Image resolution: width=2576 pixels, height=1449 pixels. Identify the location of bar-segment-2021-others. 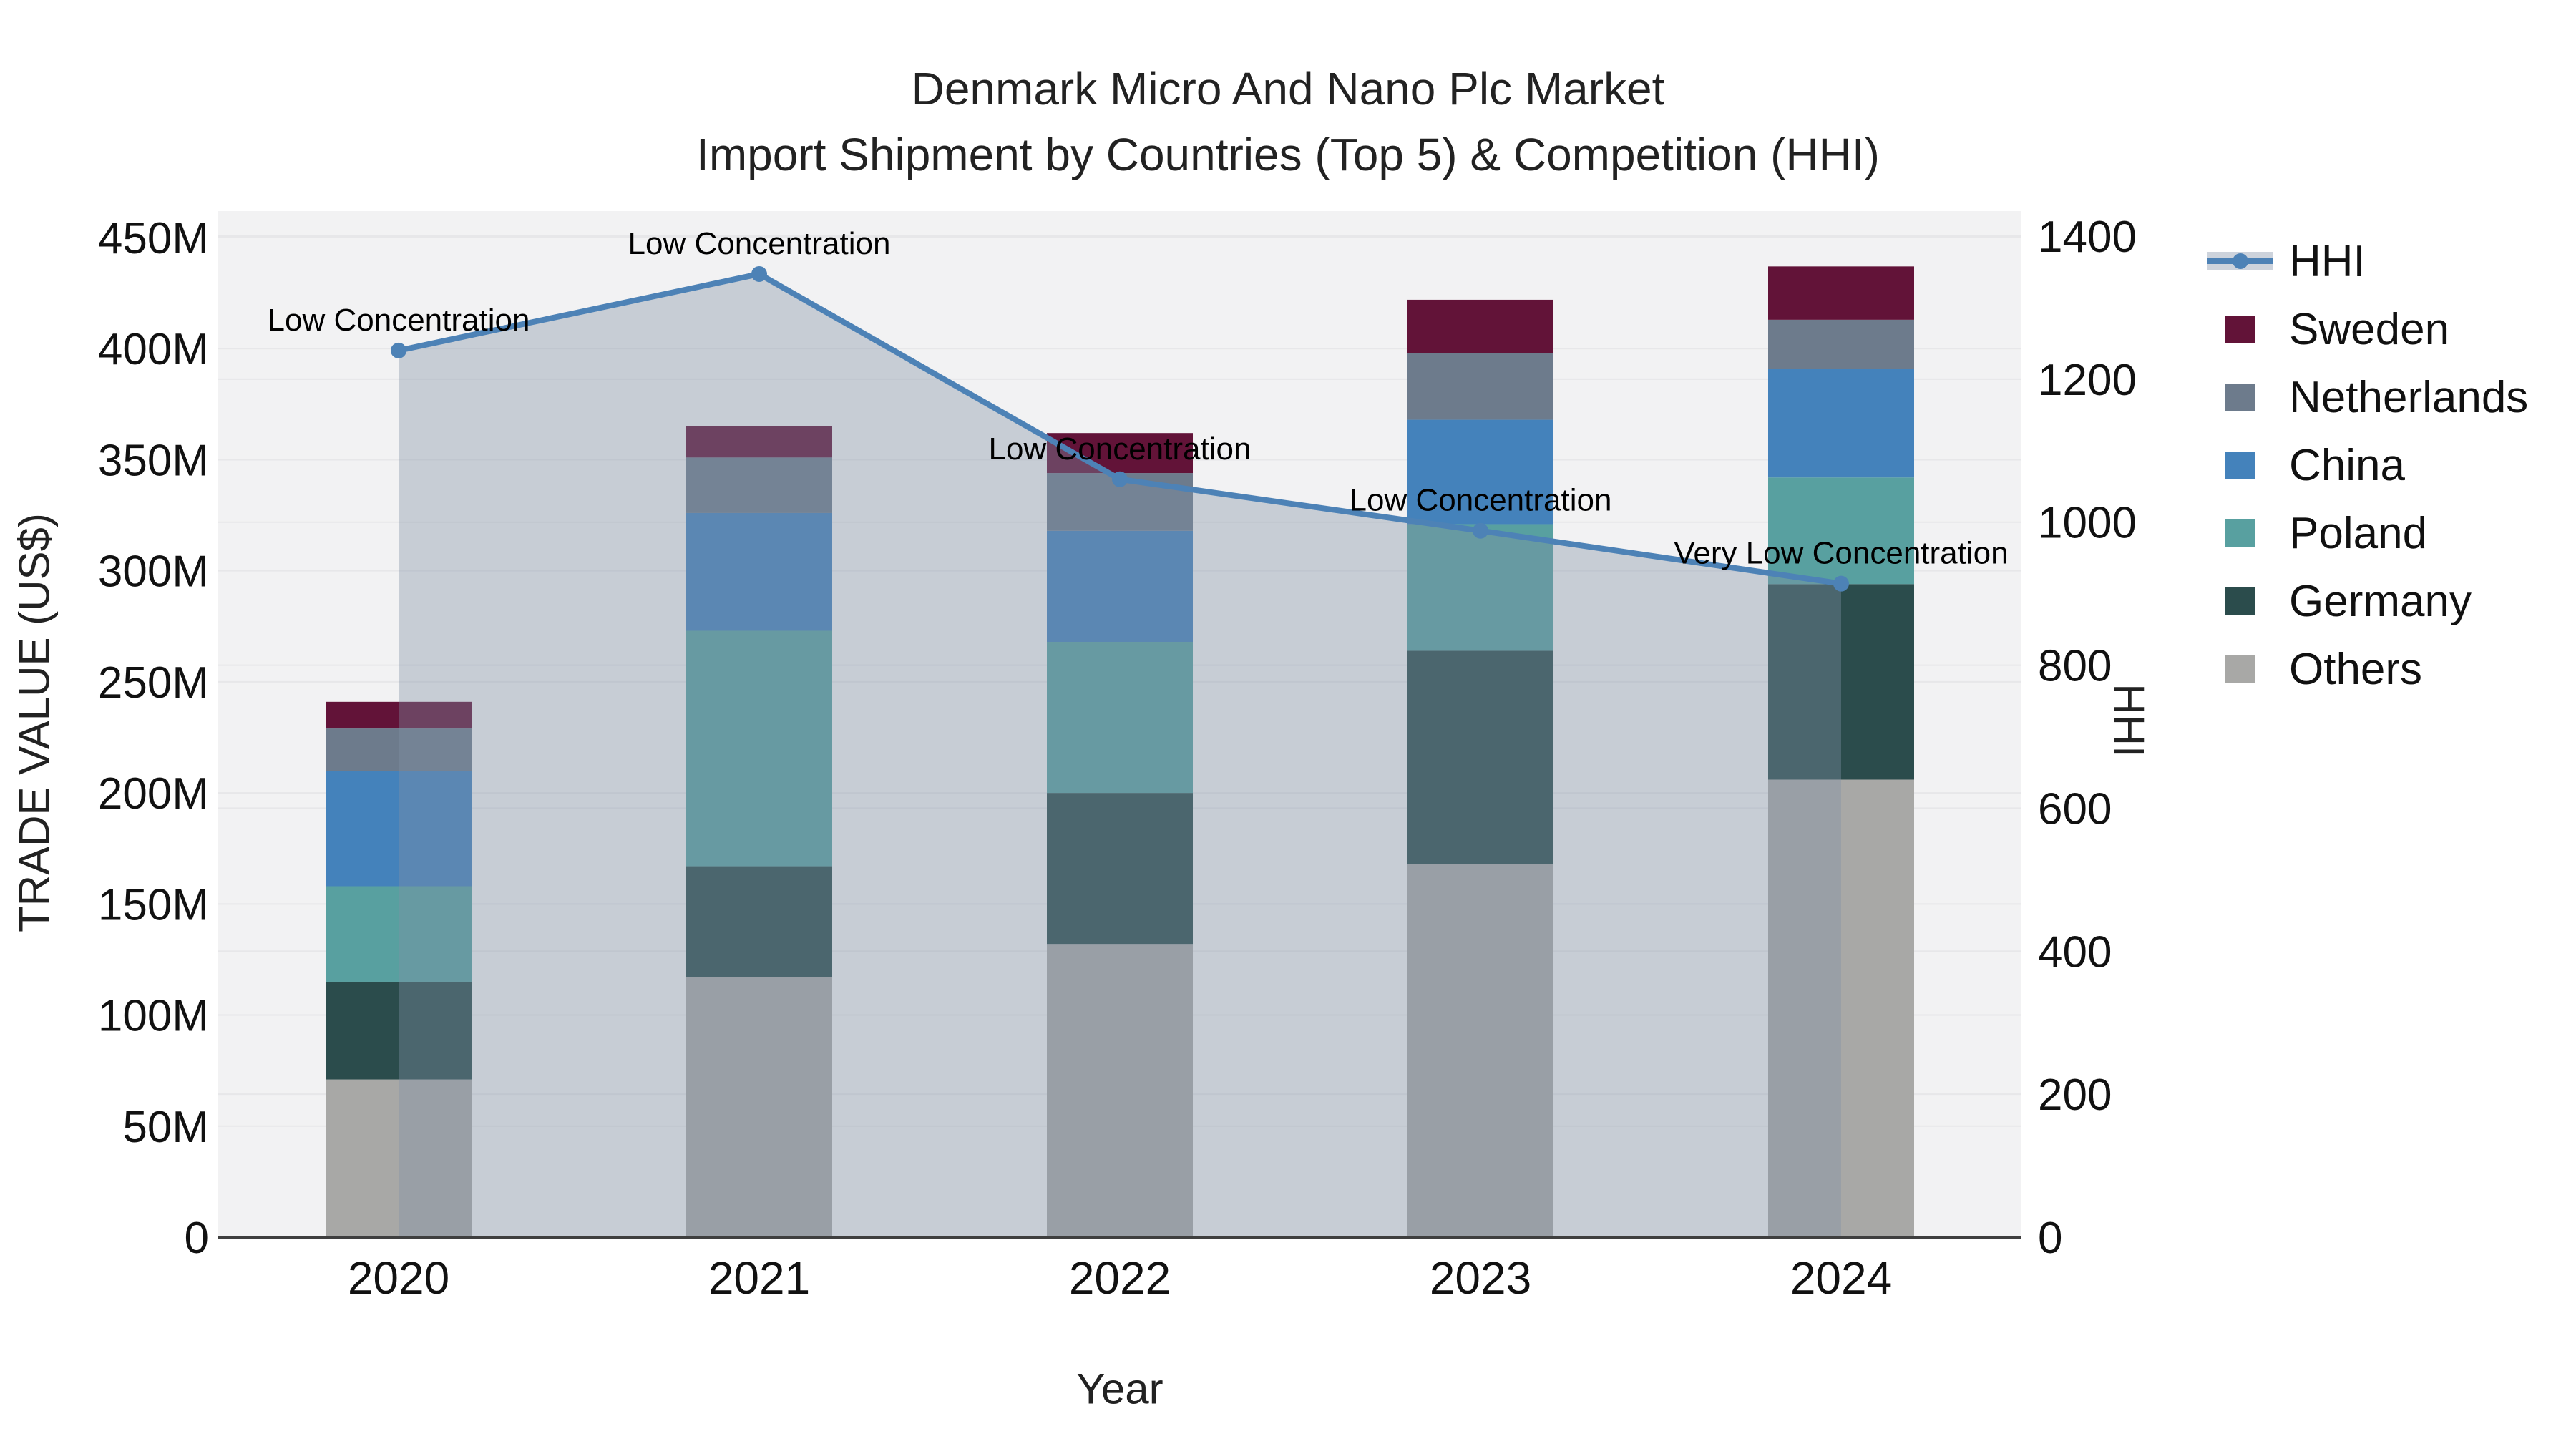
(759, 1107).